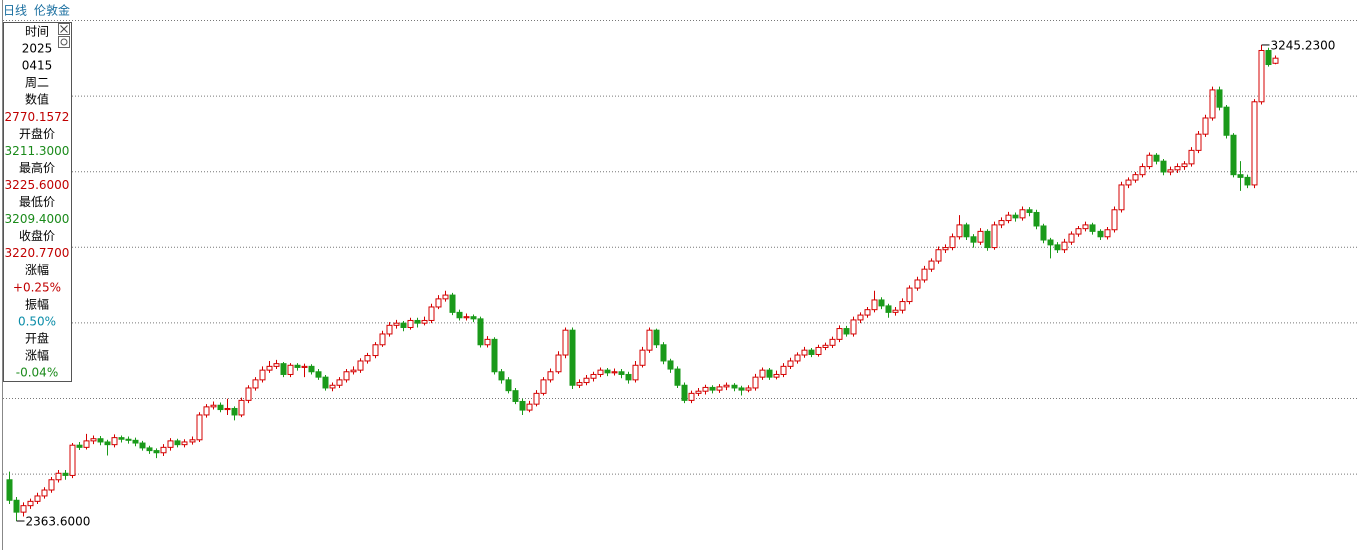  Describe the element at coordinates (37, 83) in the screenshot. I see `info-text: 周二` at that location.